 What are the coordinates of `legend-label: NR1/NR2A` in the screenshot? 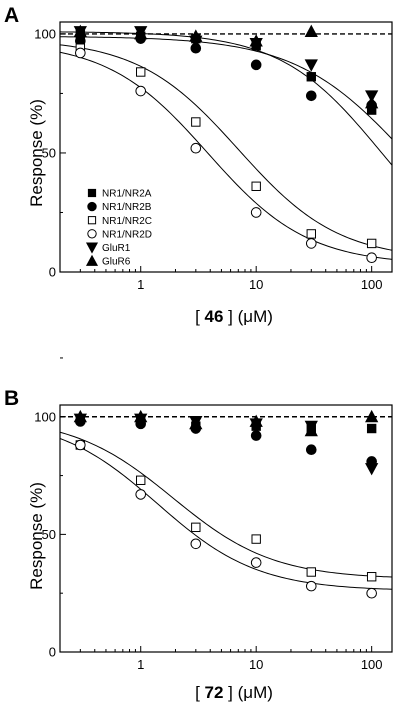 It's located at (127, 194).